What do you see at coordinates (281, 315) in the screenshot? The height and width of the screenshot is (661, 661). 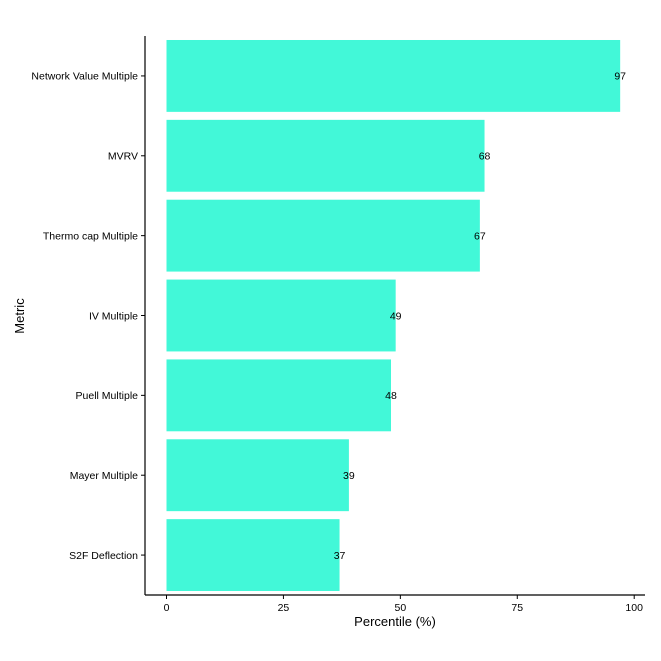 I see `bar-iv-multiple` at bounding box center [281, 315].